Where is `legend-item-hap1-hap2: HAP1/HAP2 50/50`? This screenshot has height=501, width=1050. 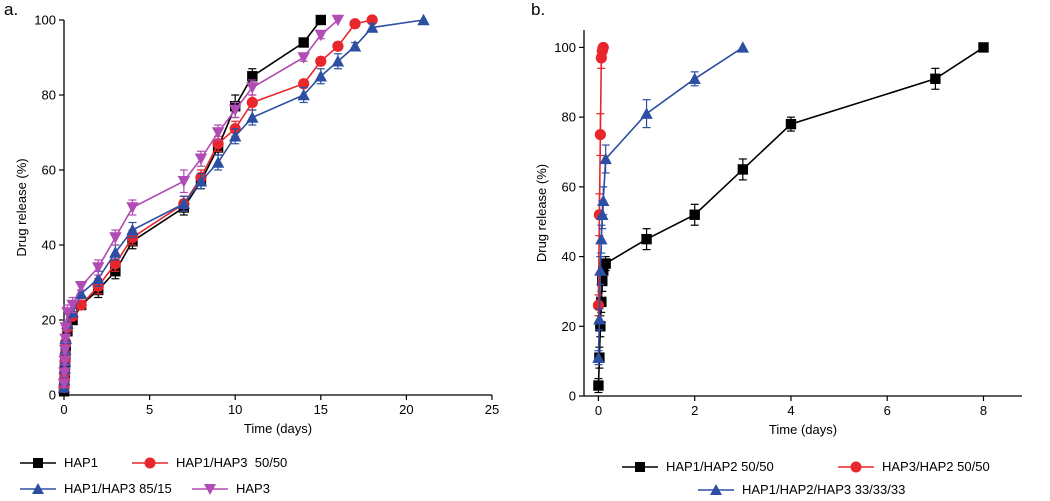
legend-item-hap1-hap2: HAP1/HAP2 50/50 is located at coordinates (697, 466).